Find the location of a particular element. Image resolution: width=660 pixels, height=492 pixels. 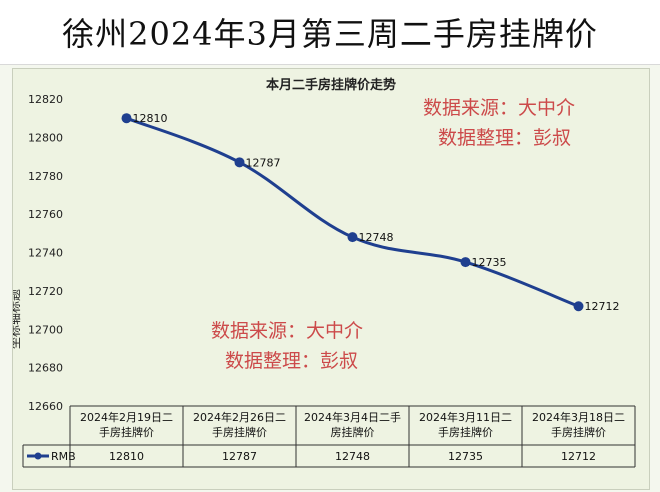

table-value: 12787 is located at coordinates (239, 456).